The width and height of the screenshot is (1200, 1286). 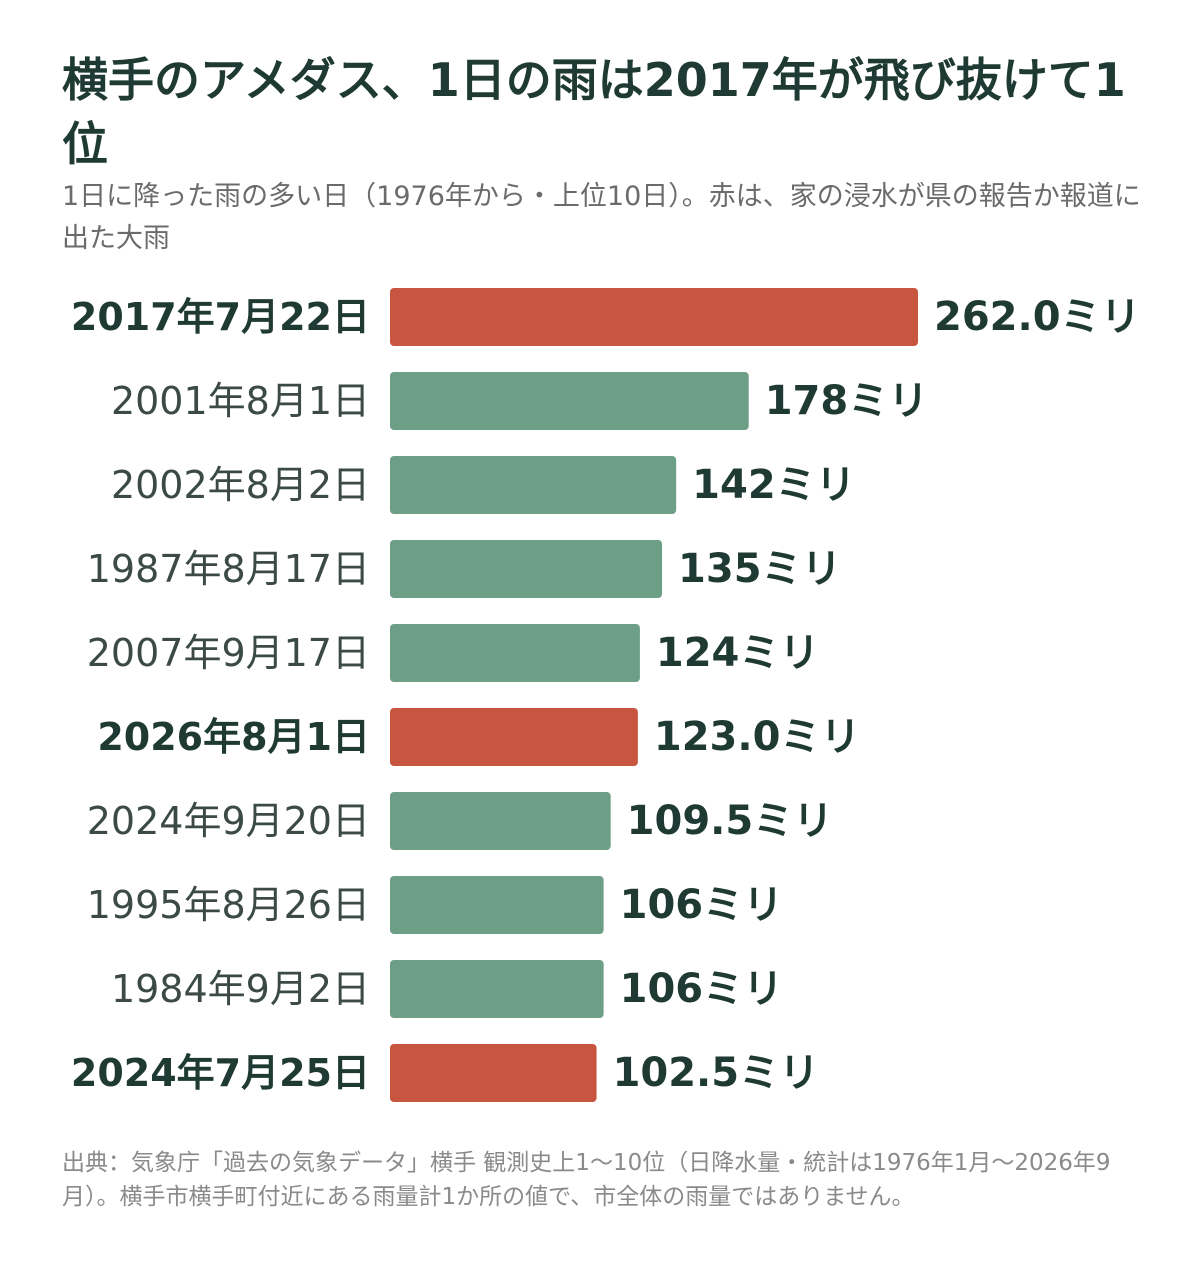 What do you see at coordinates (1037, 317) in the screenshot?
I see `value-label: 262.0ミリ` at bounding box center [1037, 317].